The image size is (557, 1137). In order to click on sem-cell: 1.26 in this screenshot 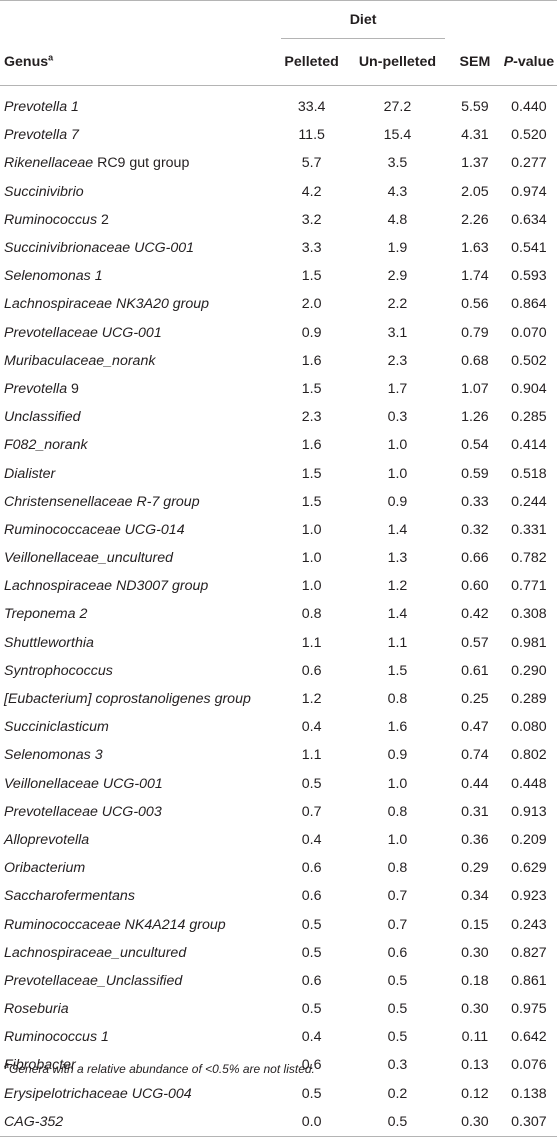, I will do `click(475, 417)`.